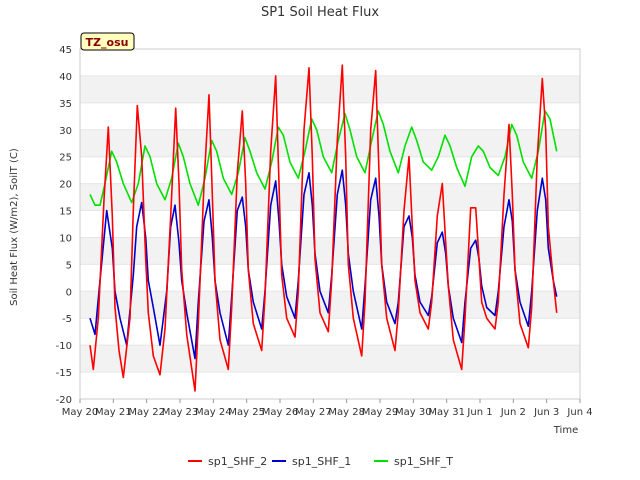 This screenshot has height=480, width=640. Describe the element at coordinates (65, 50) in the screenshot. I see `y-tick-label: 45` at that location.